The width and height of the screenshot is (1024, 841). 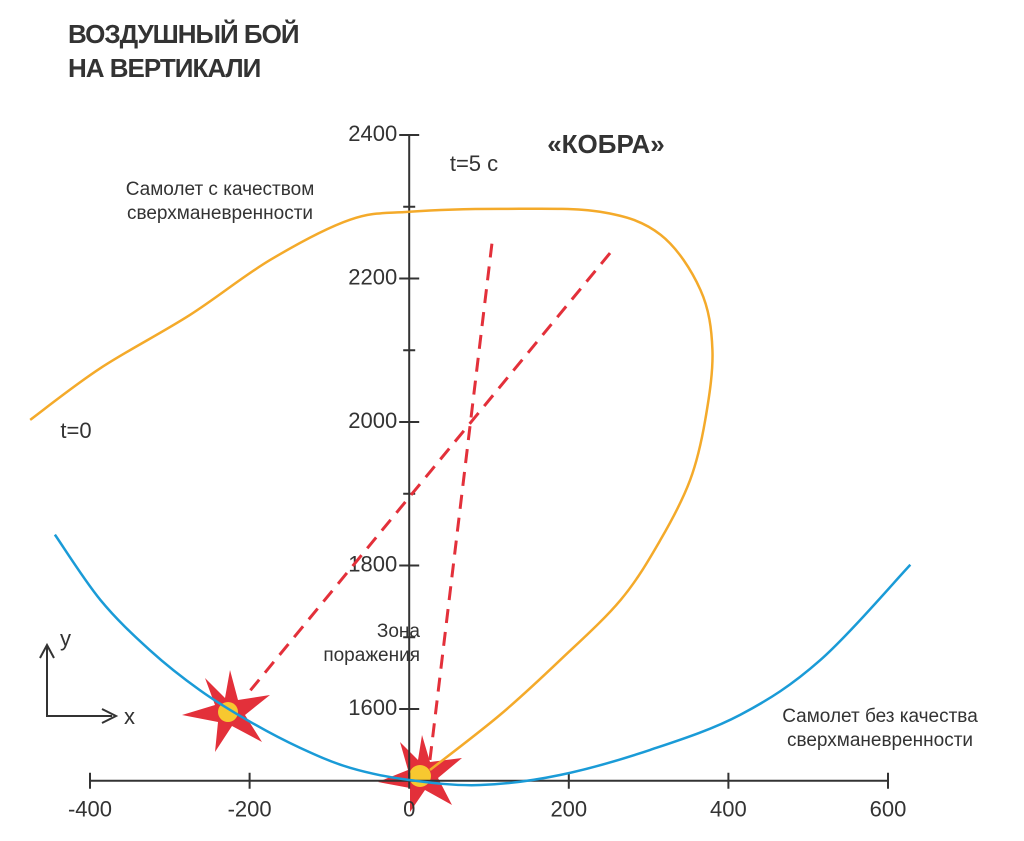 I want to click on x-tick-label: 400, so click(x=728, y=809).